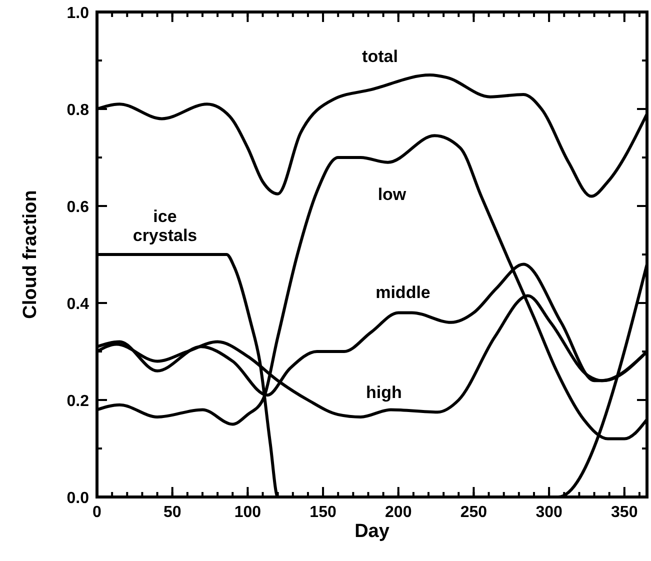 The image size is (651, 561). I want to click on y-axis-title: Cloud fraction, so click(30, 254).